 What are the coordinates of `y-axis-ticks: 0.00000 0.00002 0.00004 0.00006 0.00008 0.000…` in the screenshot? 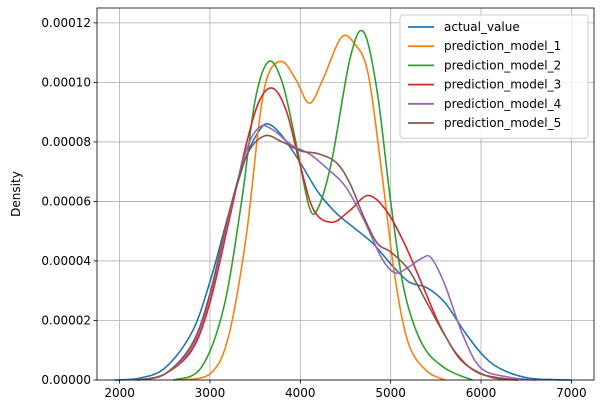 It's located at (69, 201).